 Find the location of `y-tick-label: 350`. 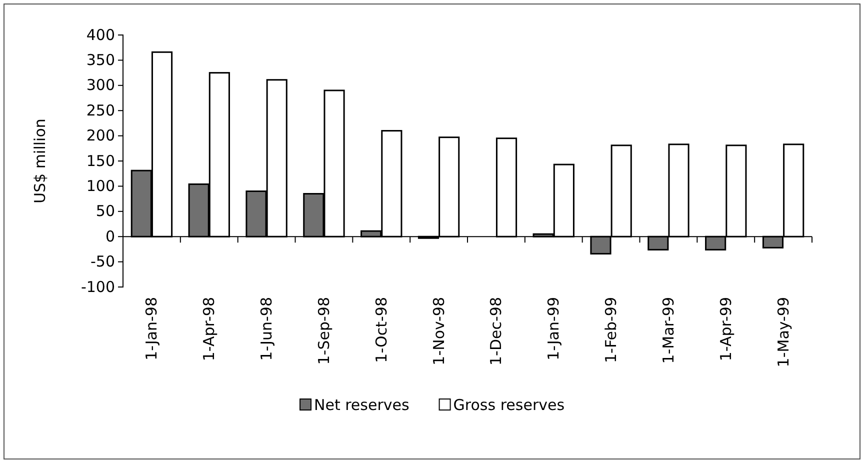

y-tick-label: 350 is located at coordinates (100, 60).